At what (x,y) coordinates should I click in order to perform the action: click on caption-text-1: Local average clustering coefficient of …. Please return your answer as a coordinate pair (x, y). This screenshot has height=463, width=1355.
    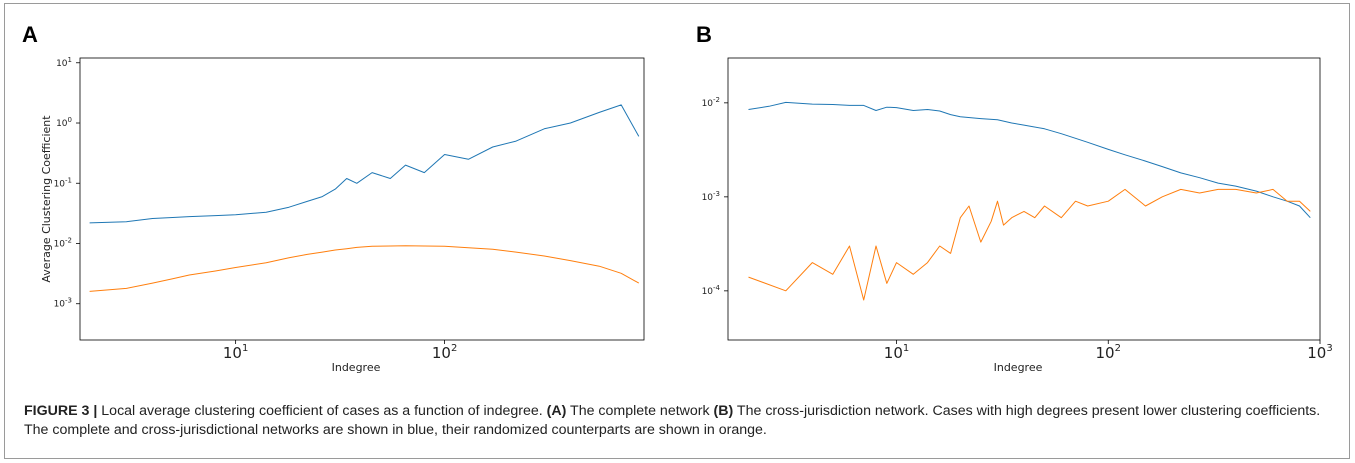
    Looking at the image, I should click on (322, 411).